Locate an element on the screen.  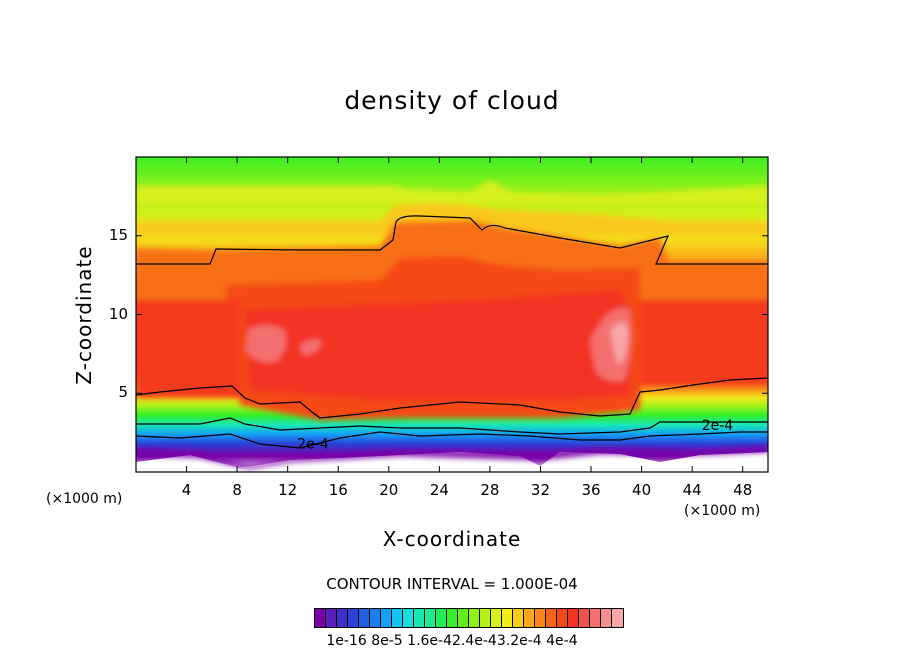
x-unit-left: (×1000 m) is located at coordinates (84, 499).